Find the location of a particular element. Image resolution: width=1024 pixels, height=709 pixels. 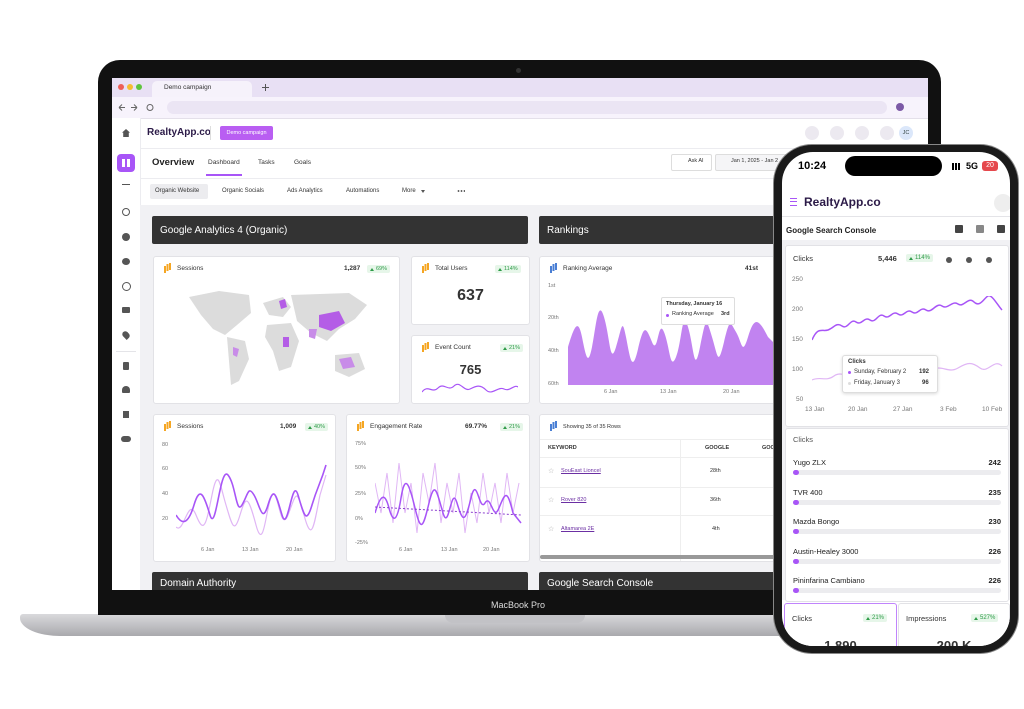

keyword: Altamarea 2E is located at coordinates (578, 529).